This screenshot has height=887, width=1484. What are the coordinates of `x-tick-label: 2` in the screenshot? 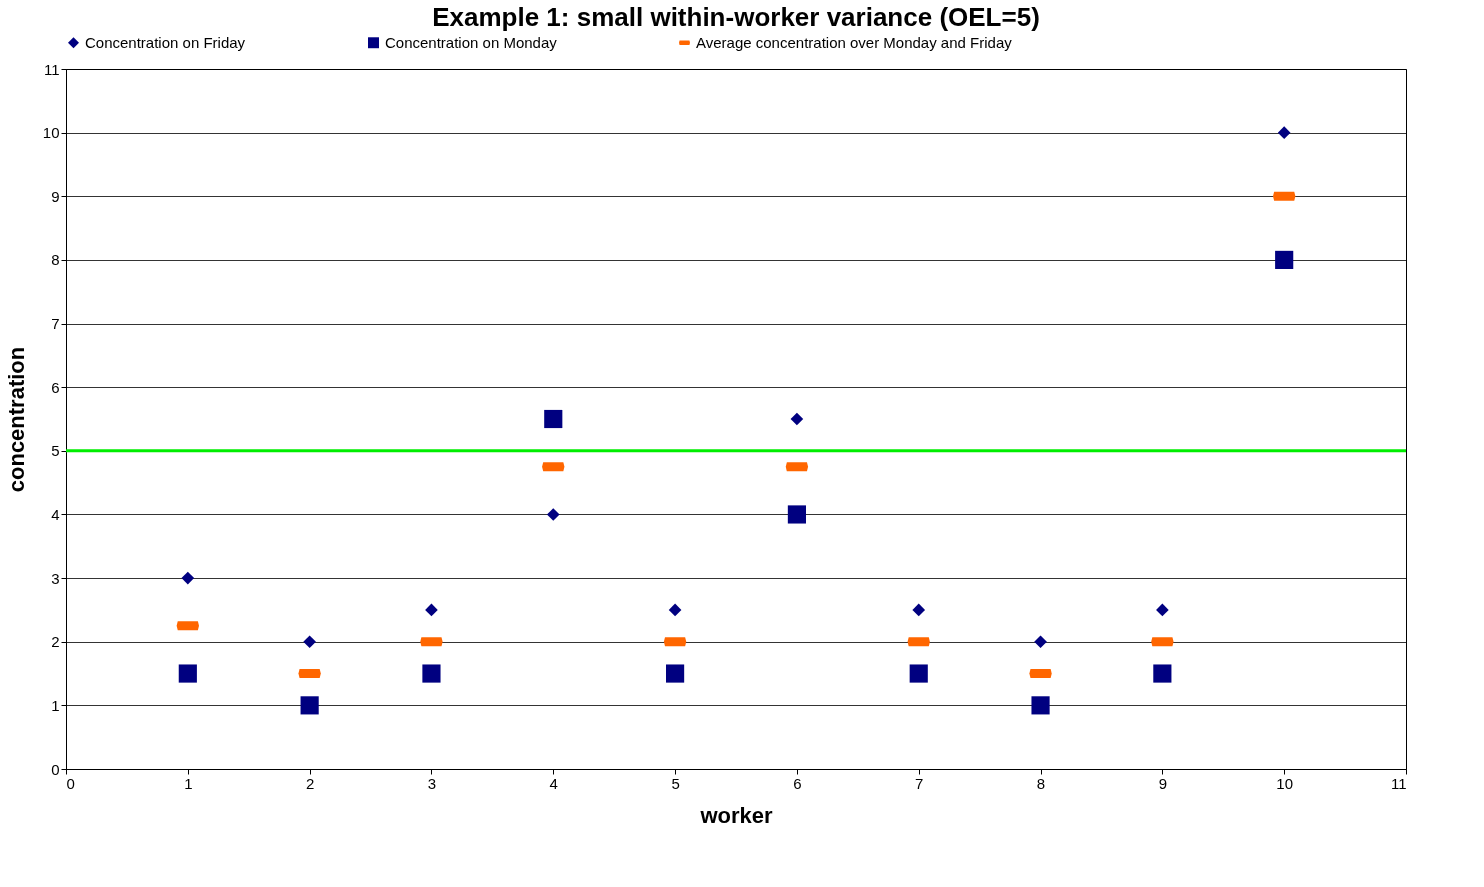 It's located at (310, 783).